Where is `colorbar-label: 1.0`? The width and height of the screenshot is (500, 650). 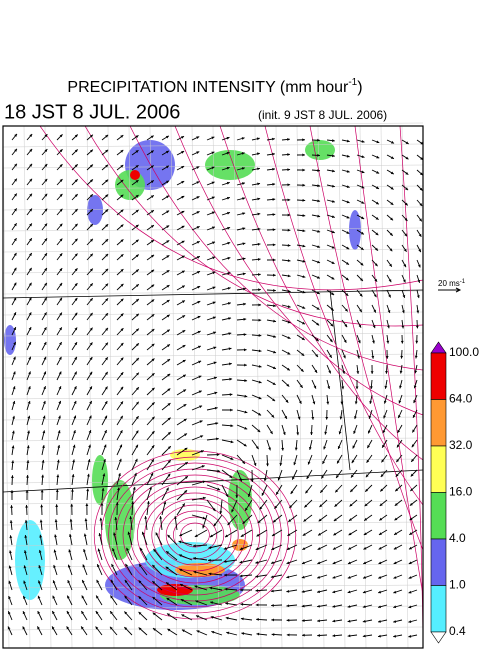
colorbar-label: 1.0 is located at coordinates (457, 585).